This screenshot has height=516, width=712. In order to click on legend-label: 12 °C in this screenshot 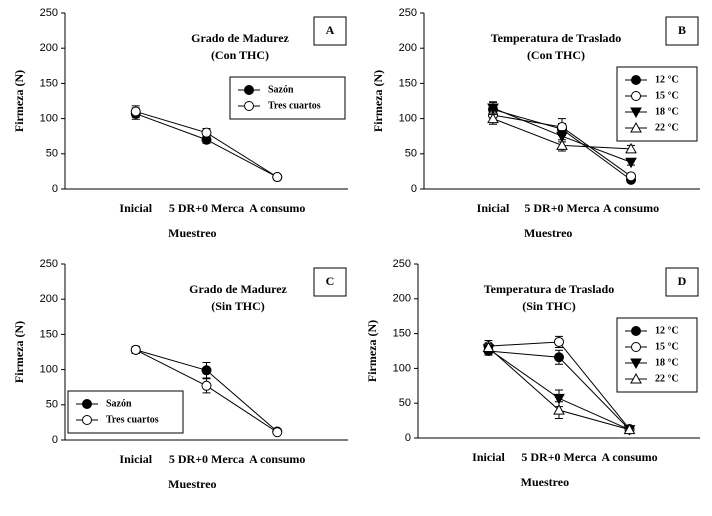, I will do `click(667, 79)`.